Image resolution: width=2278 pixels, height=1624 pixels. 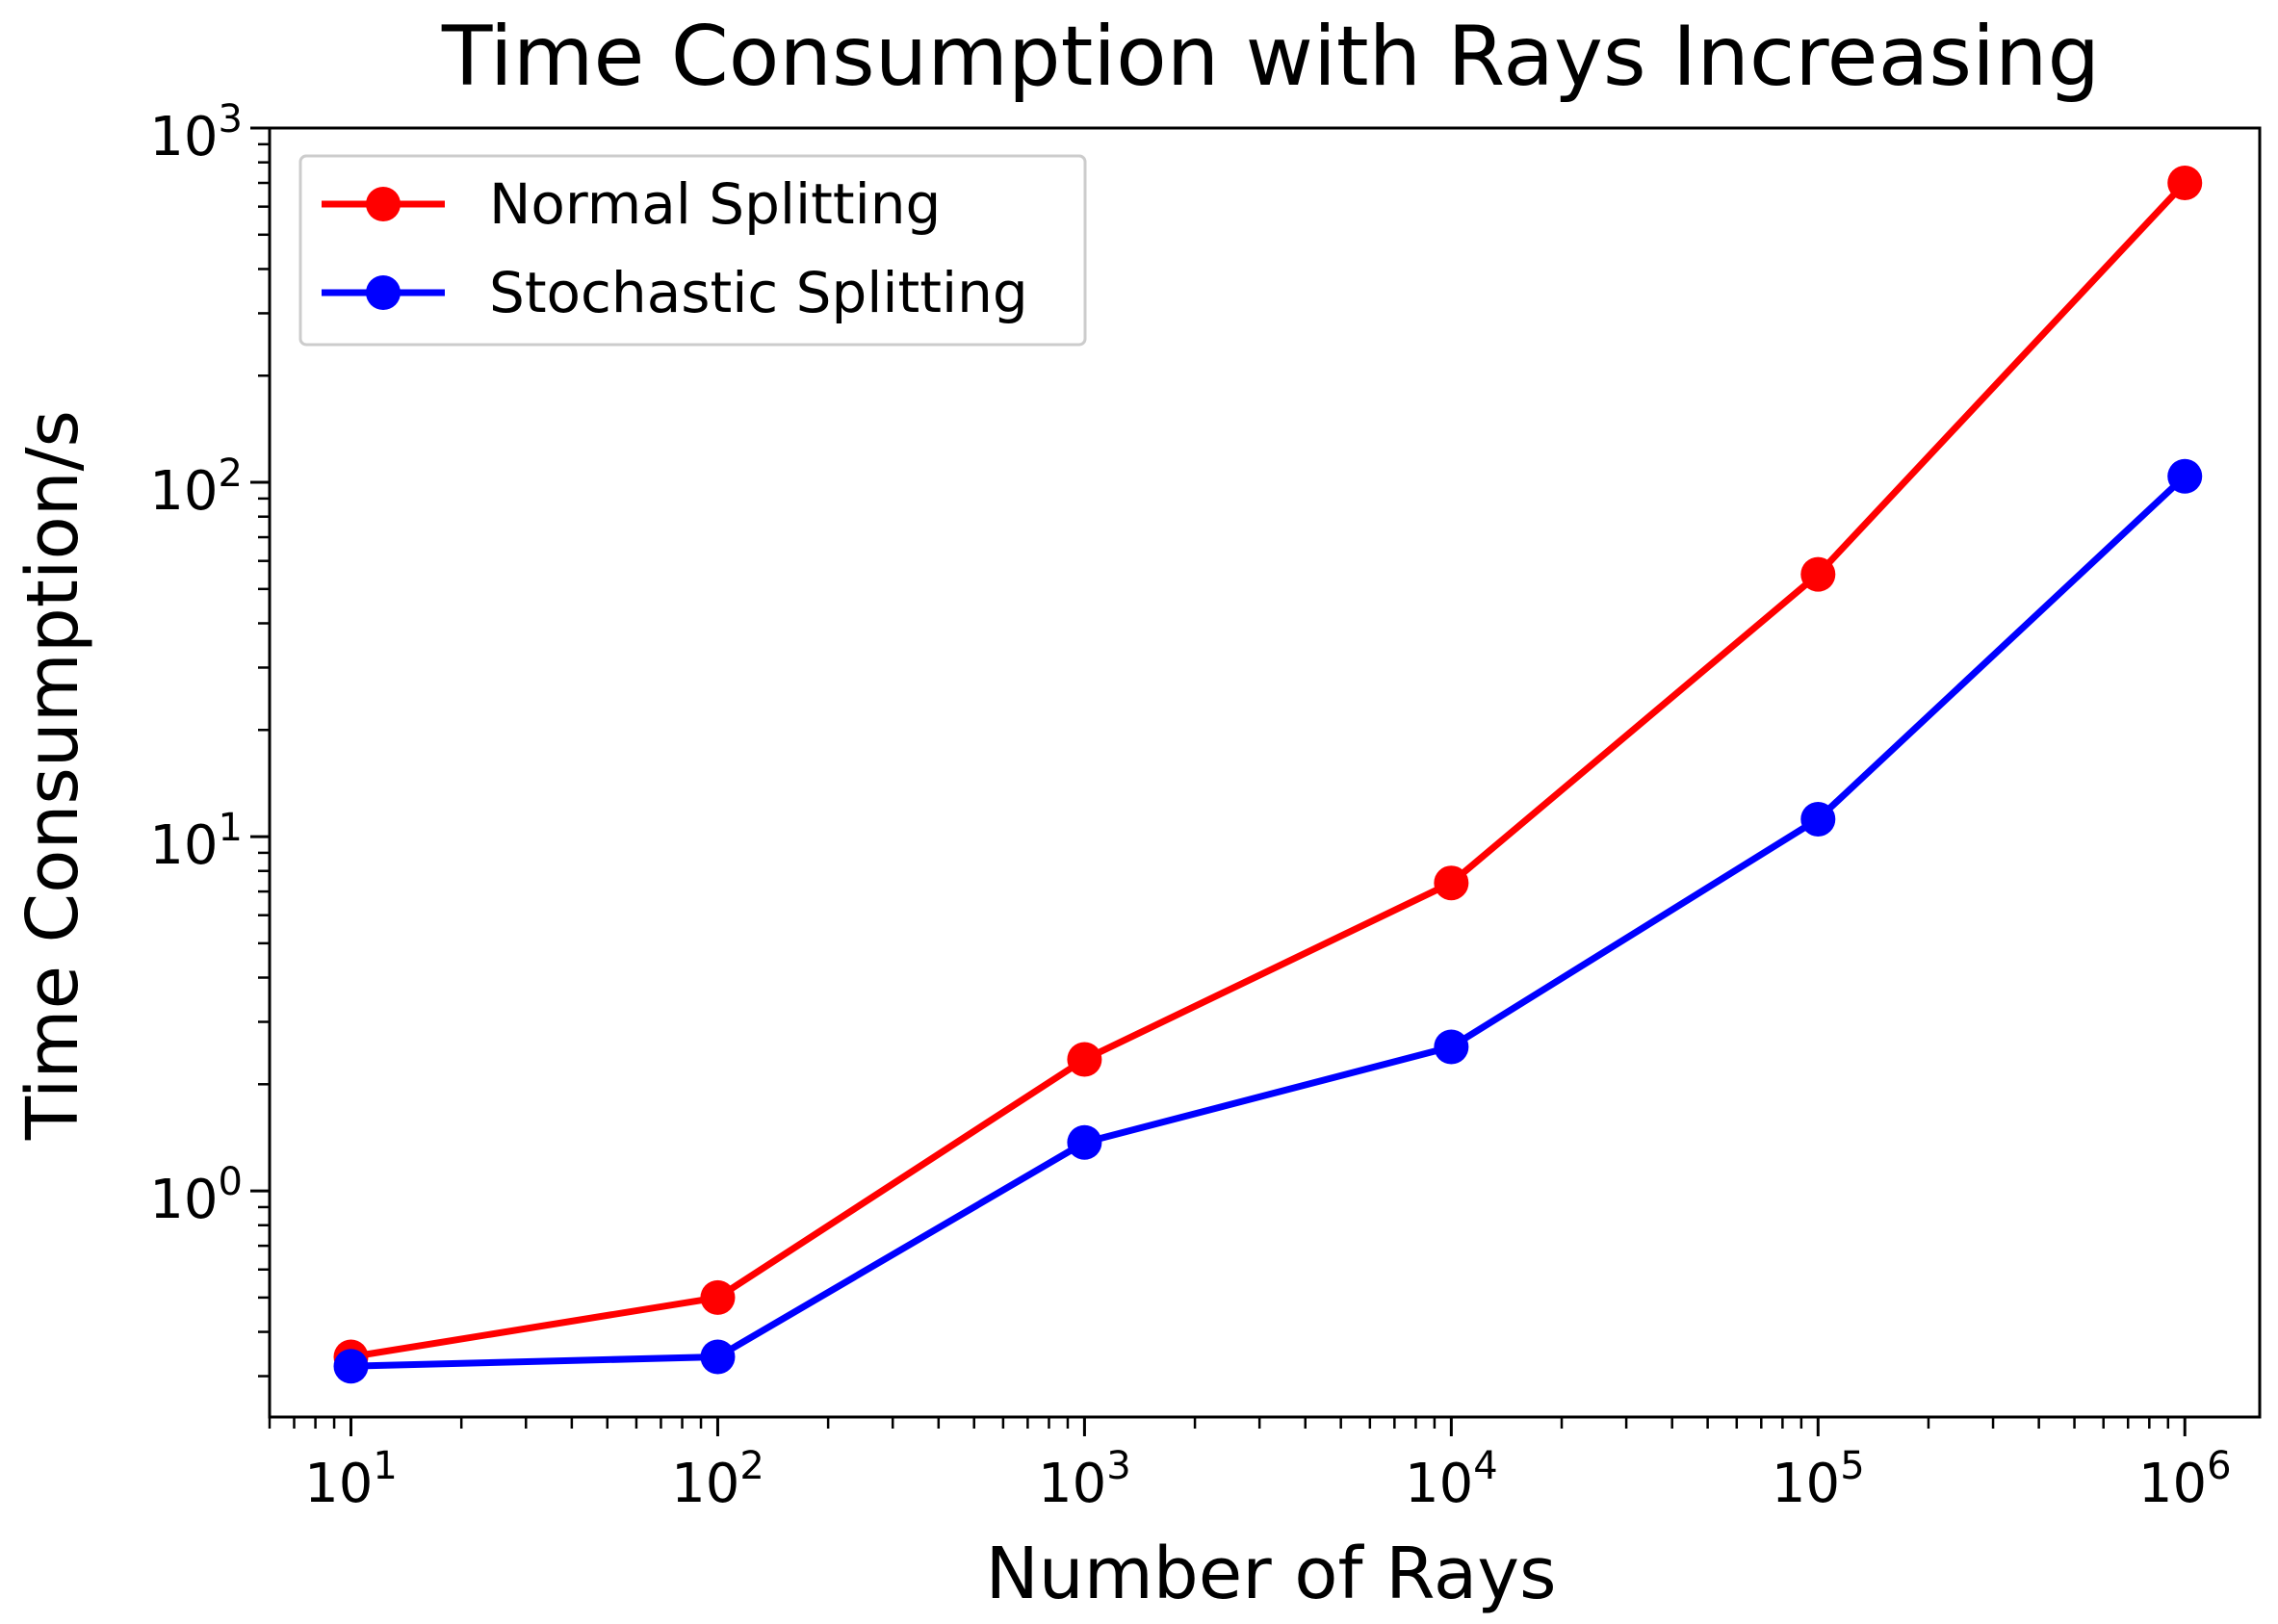 I want to click on legend-label-normal-splitting: Normal Splitting, so click(x=715, y=204).